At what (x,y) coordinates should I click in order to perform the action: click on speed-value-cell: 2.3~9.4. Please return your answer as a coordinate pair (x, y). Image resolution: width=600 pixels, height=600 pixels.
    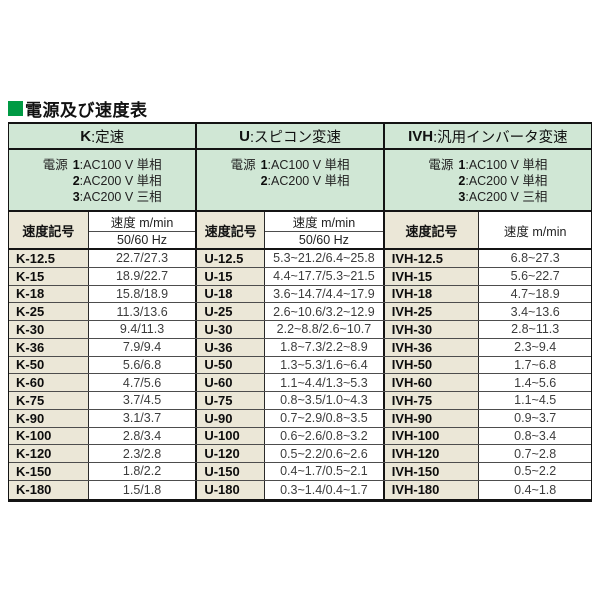
    Looking at the image, I should click on (535, 347).